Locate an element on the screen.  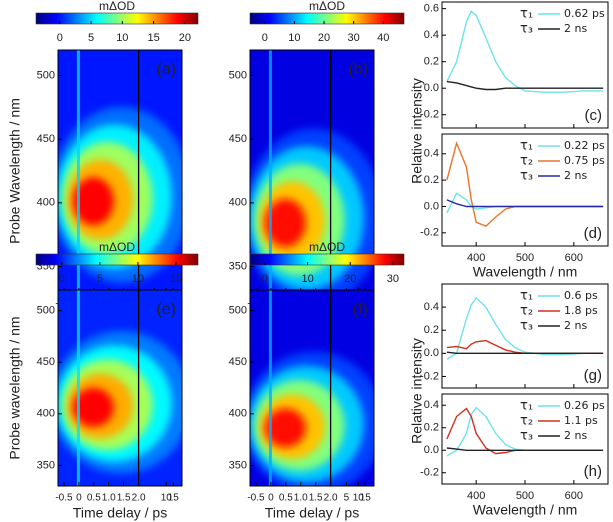
colorbar-tick-label: 40 is located at coordinates (383, 38).